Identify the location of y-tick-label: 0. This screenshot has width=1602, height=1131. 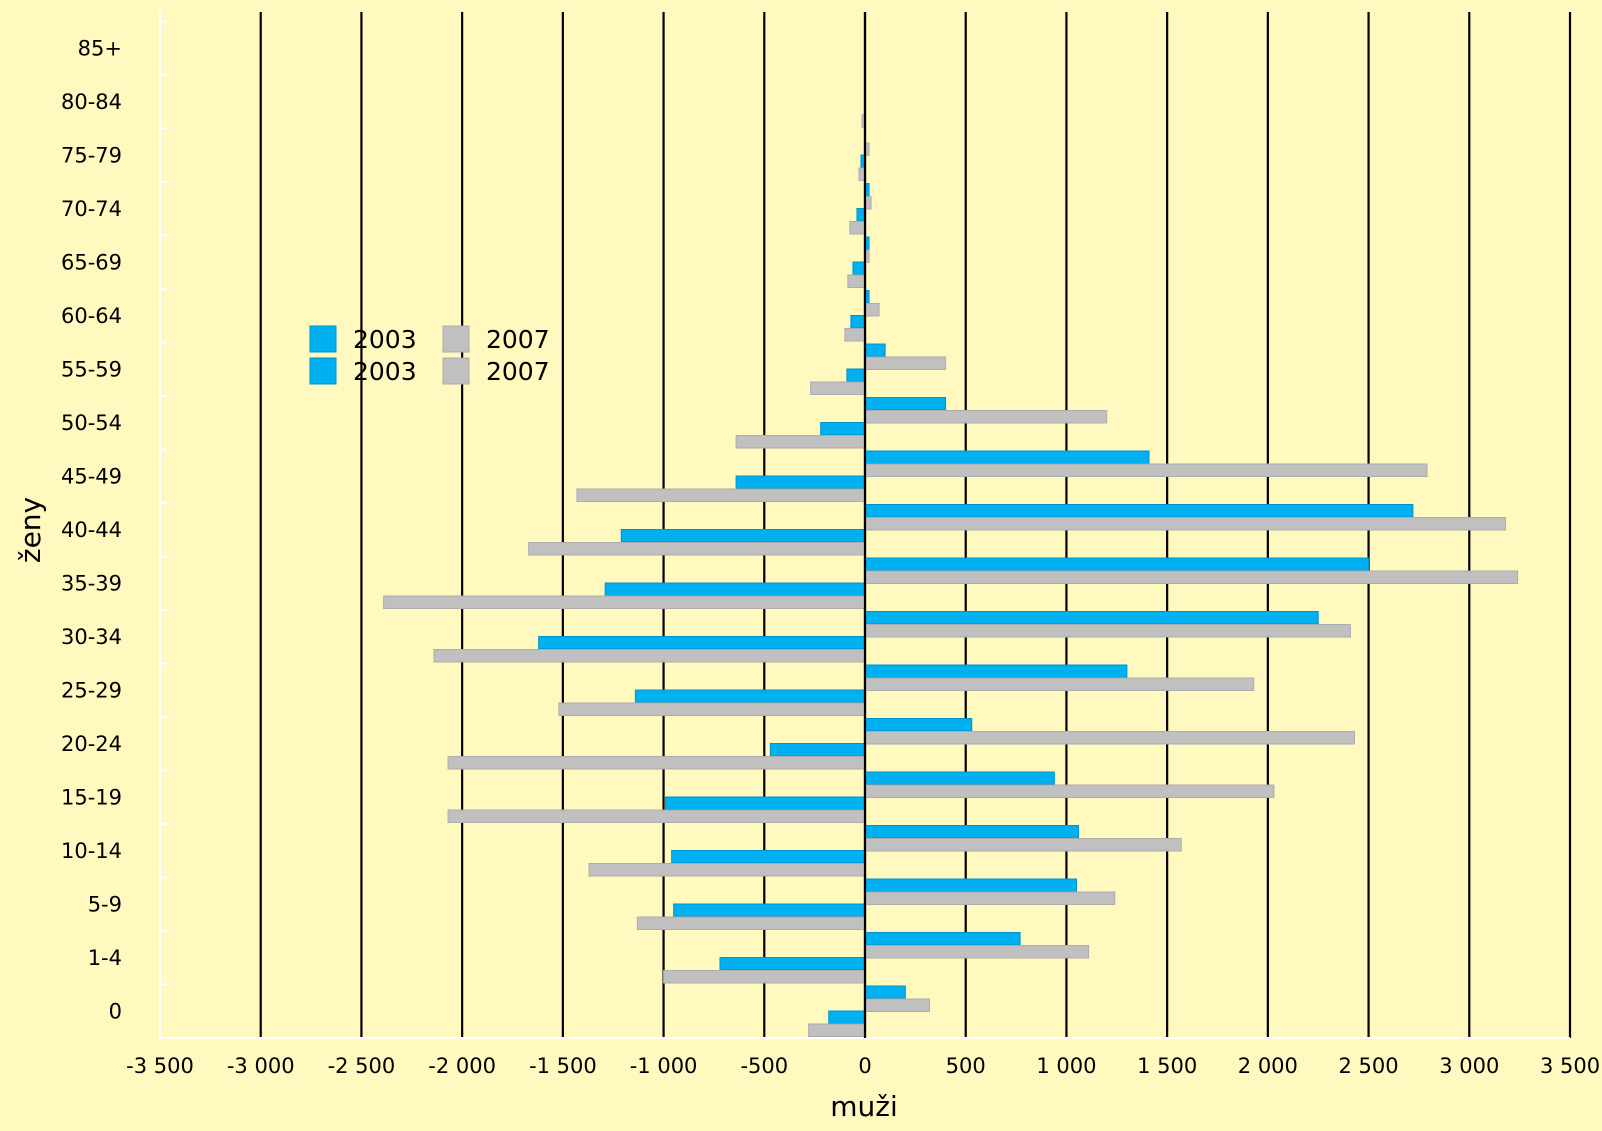
(115, 1011).